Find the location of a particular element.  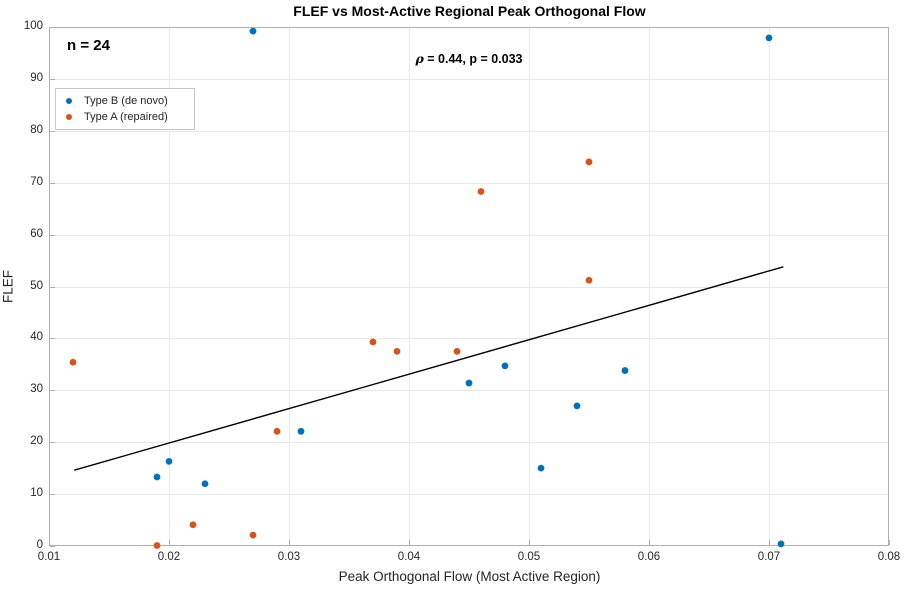

legend-label-type-b: Type B (de novo) is located at coordinates (126, 101).